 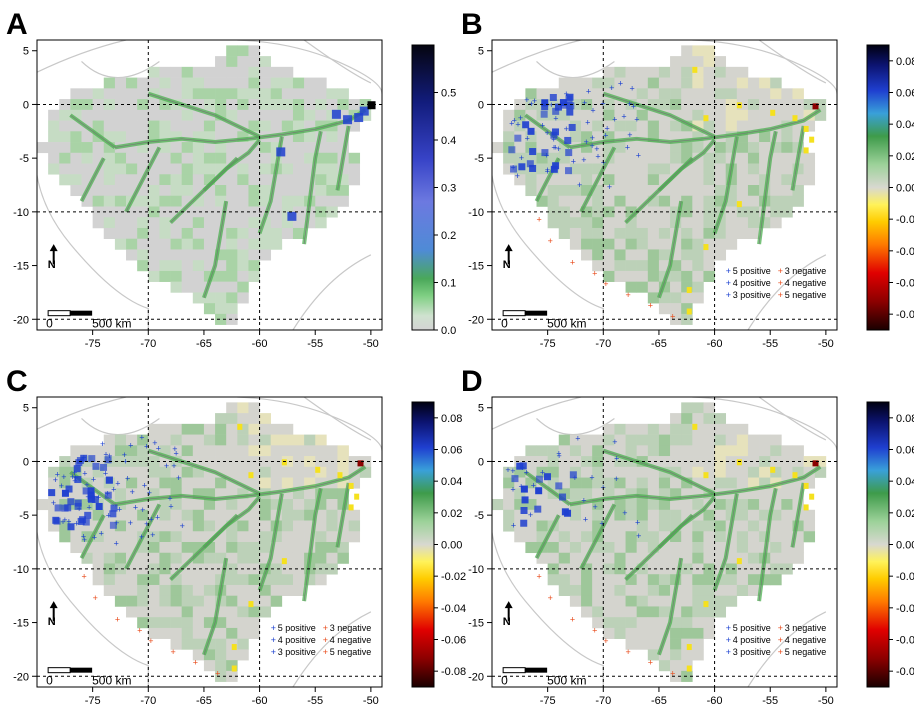 I want to click on negative-marker: +, so click(x=139, y=630).